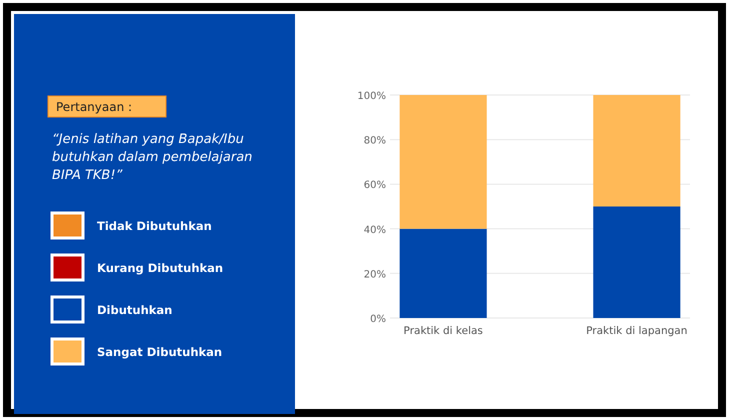 The image size is (729, 420). I want to click on text: “Jenis latihan yang Bapak/Ibu butuhkan dalam pembelajaran BIPA TKB!”, so click(152, 157).